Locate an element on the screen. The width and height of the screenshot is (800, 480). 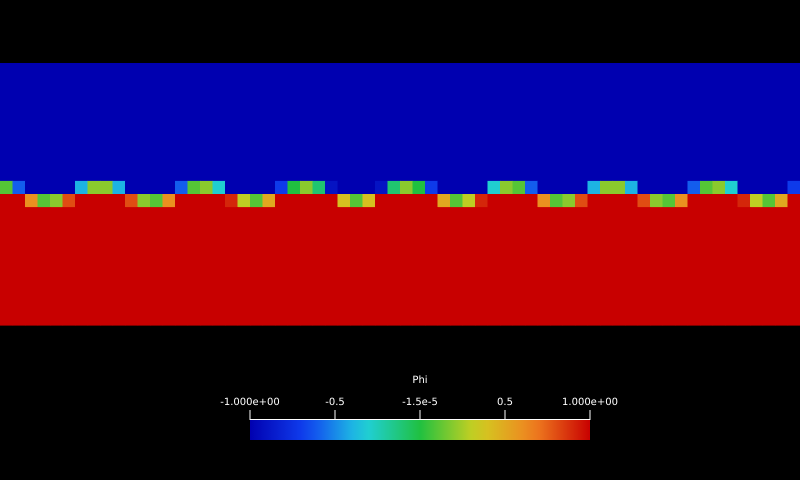
color-bar-label: 0.5 is located at coordinates (505, 402).